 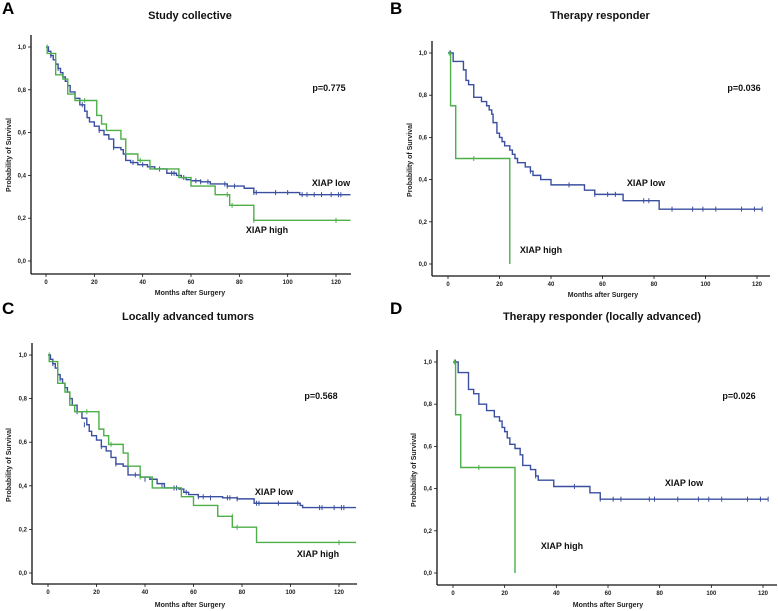 What do you see at coordinates (396, 308) in the screenshot?
I see `panel-letter: D` at bounding box center [396, 308].